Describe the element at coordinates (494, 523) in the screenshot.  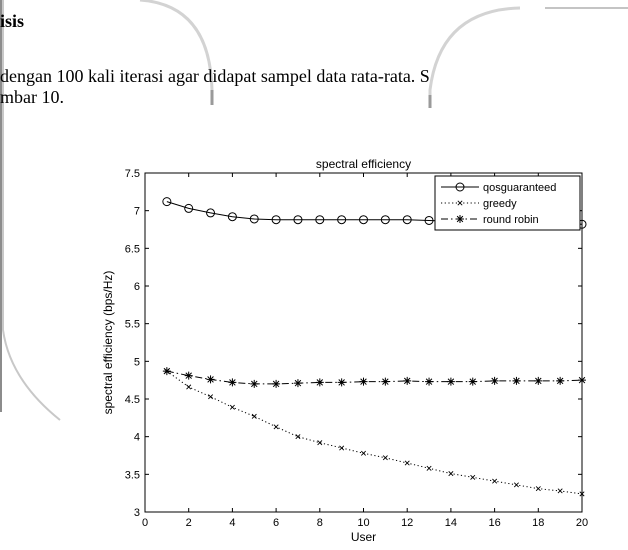
I see `x-tick-label: 16` at that location.